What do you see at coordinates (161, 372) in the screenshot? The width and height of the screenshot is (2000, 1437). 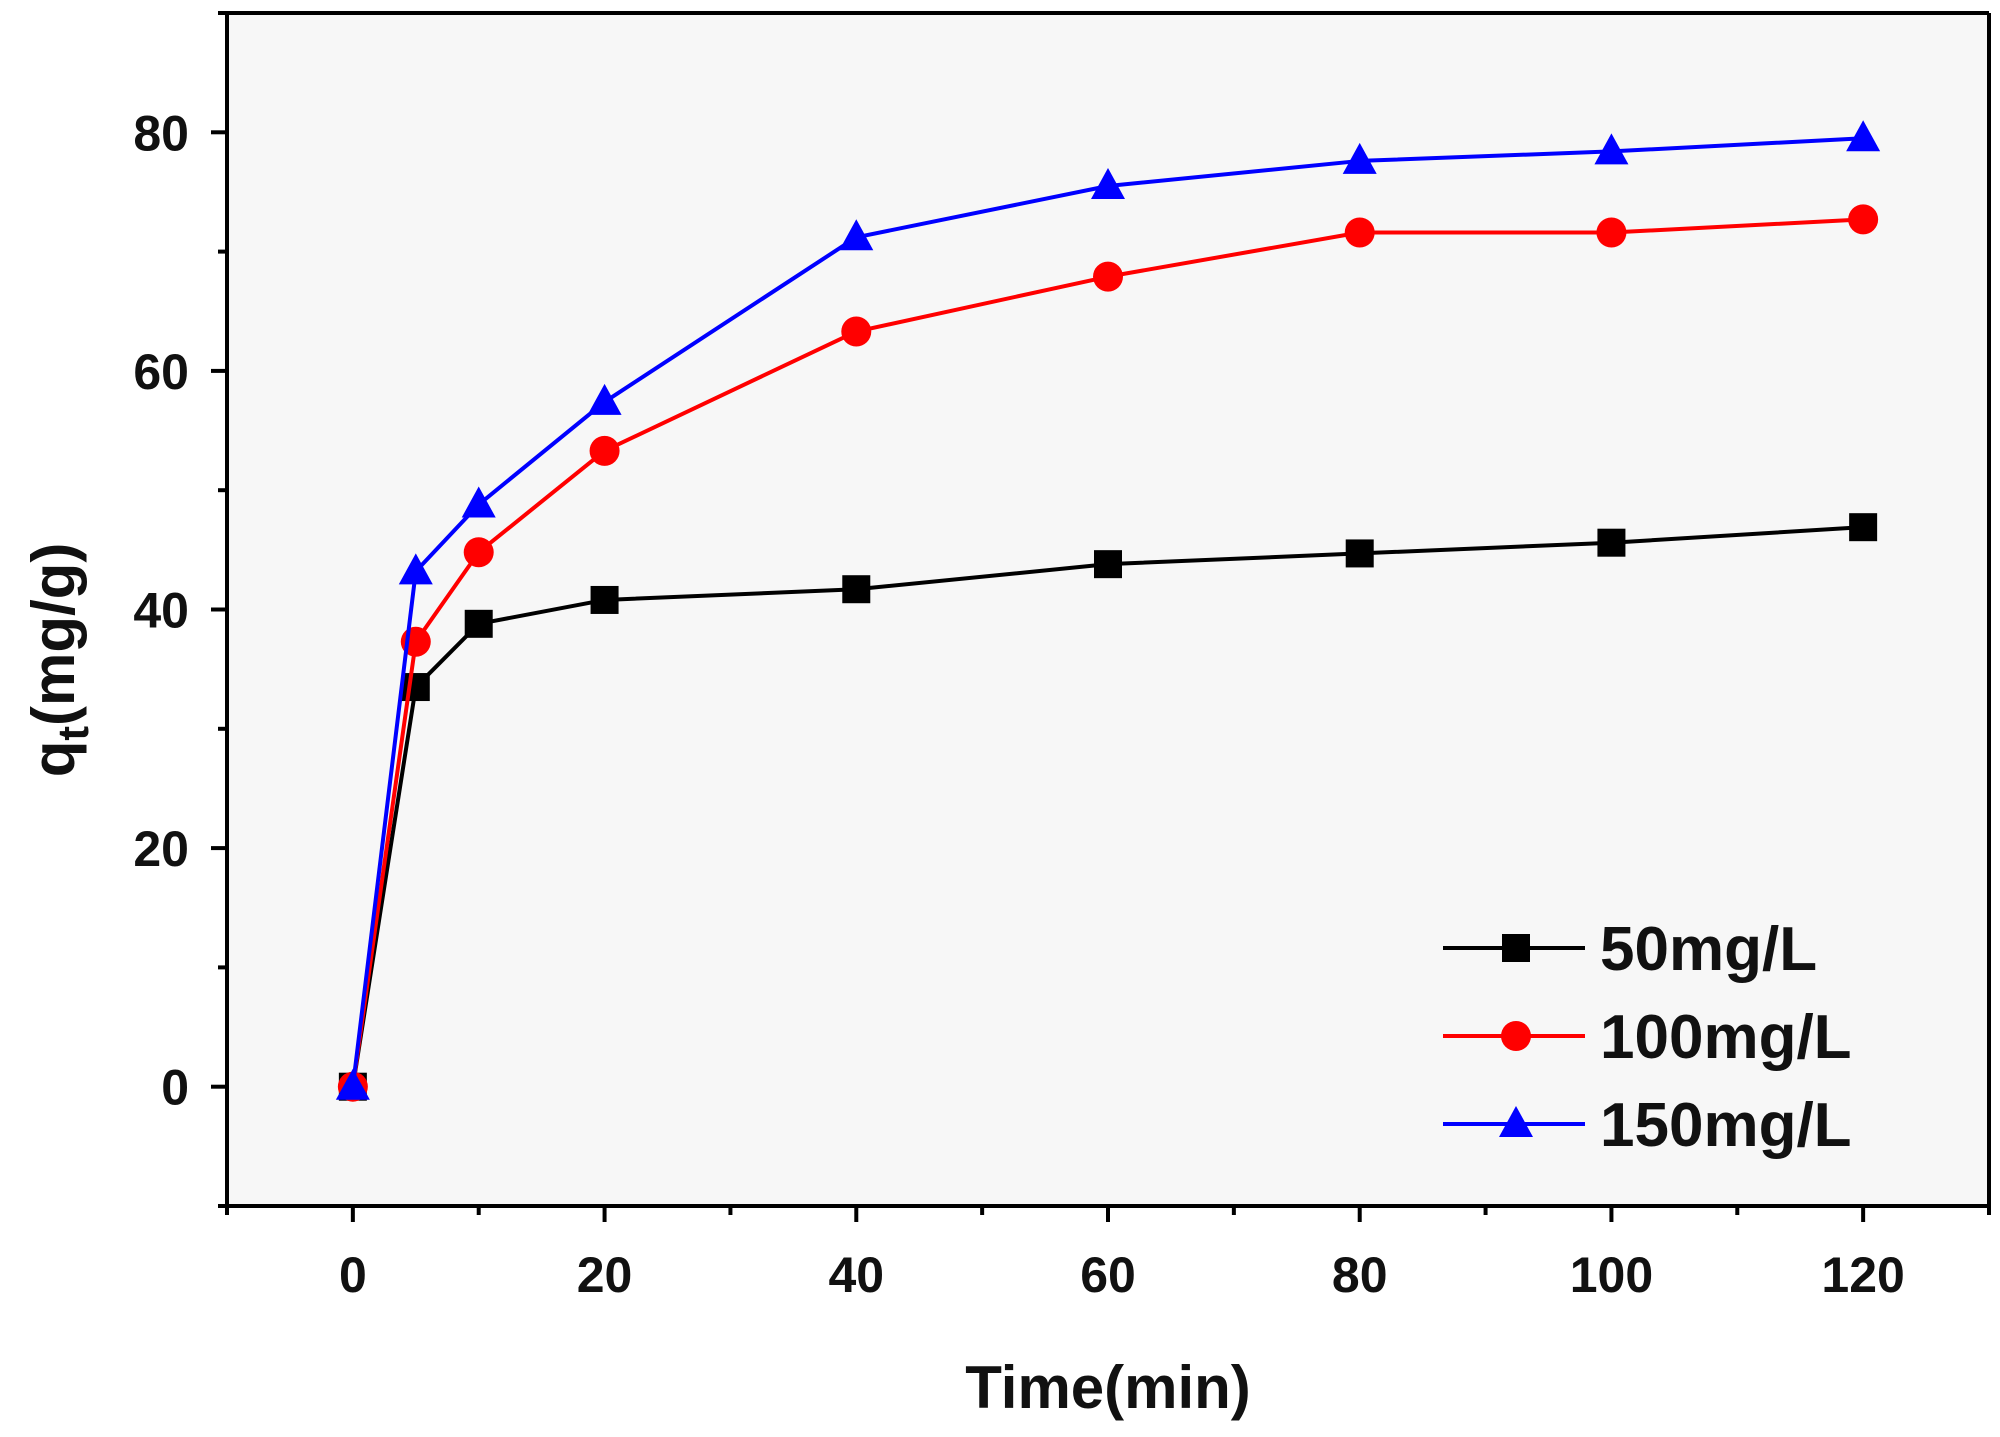 I see `y-tick-label: 60` at bounding box center [161, 372].